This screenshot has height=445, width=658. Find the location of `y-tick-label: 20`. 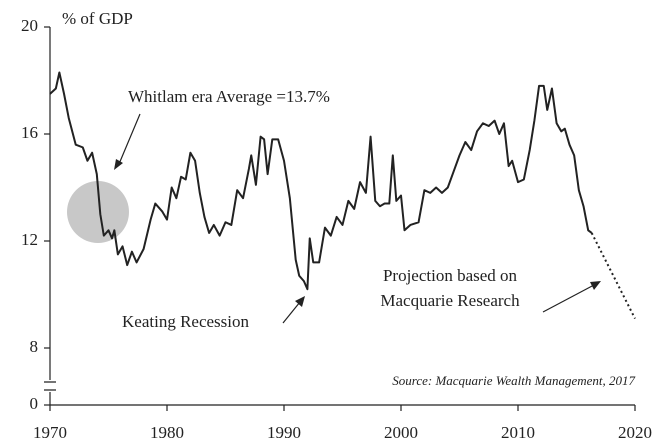

y-tick-label: 20 is located at coordinates (29, 25).